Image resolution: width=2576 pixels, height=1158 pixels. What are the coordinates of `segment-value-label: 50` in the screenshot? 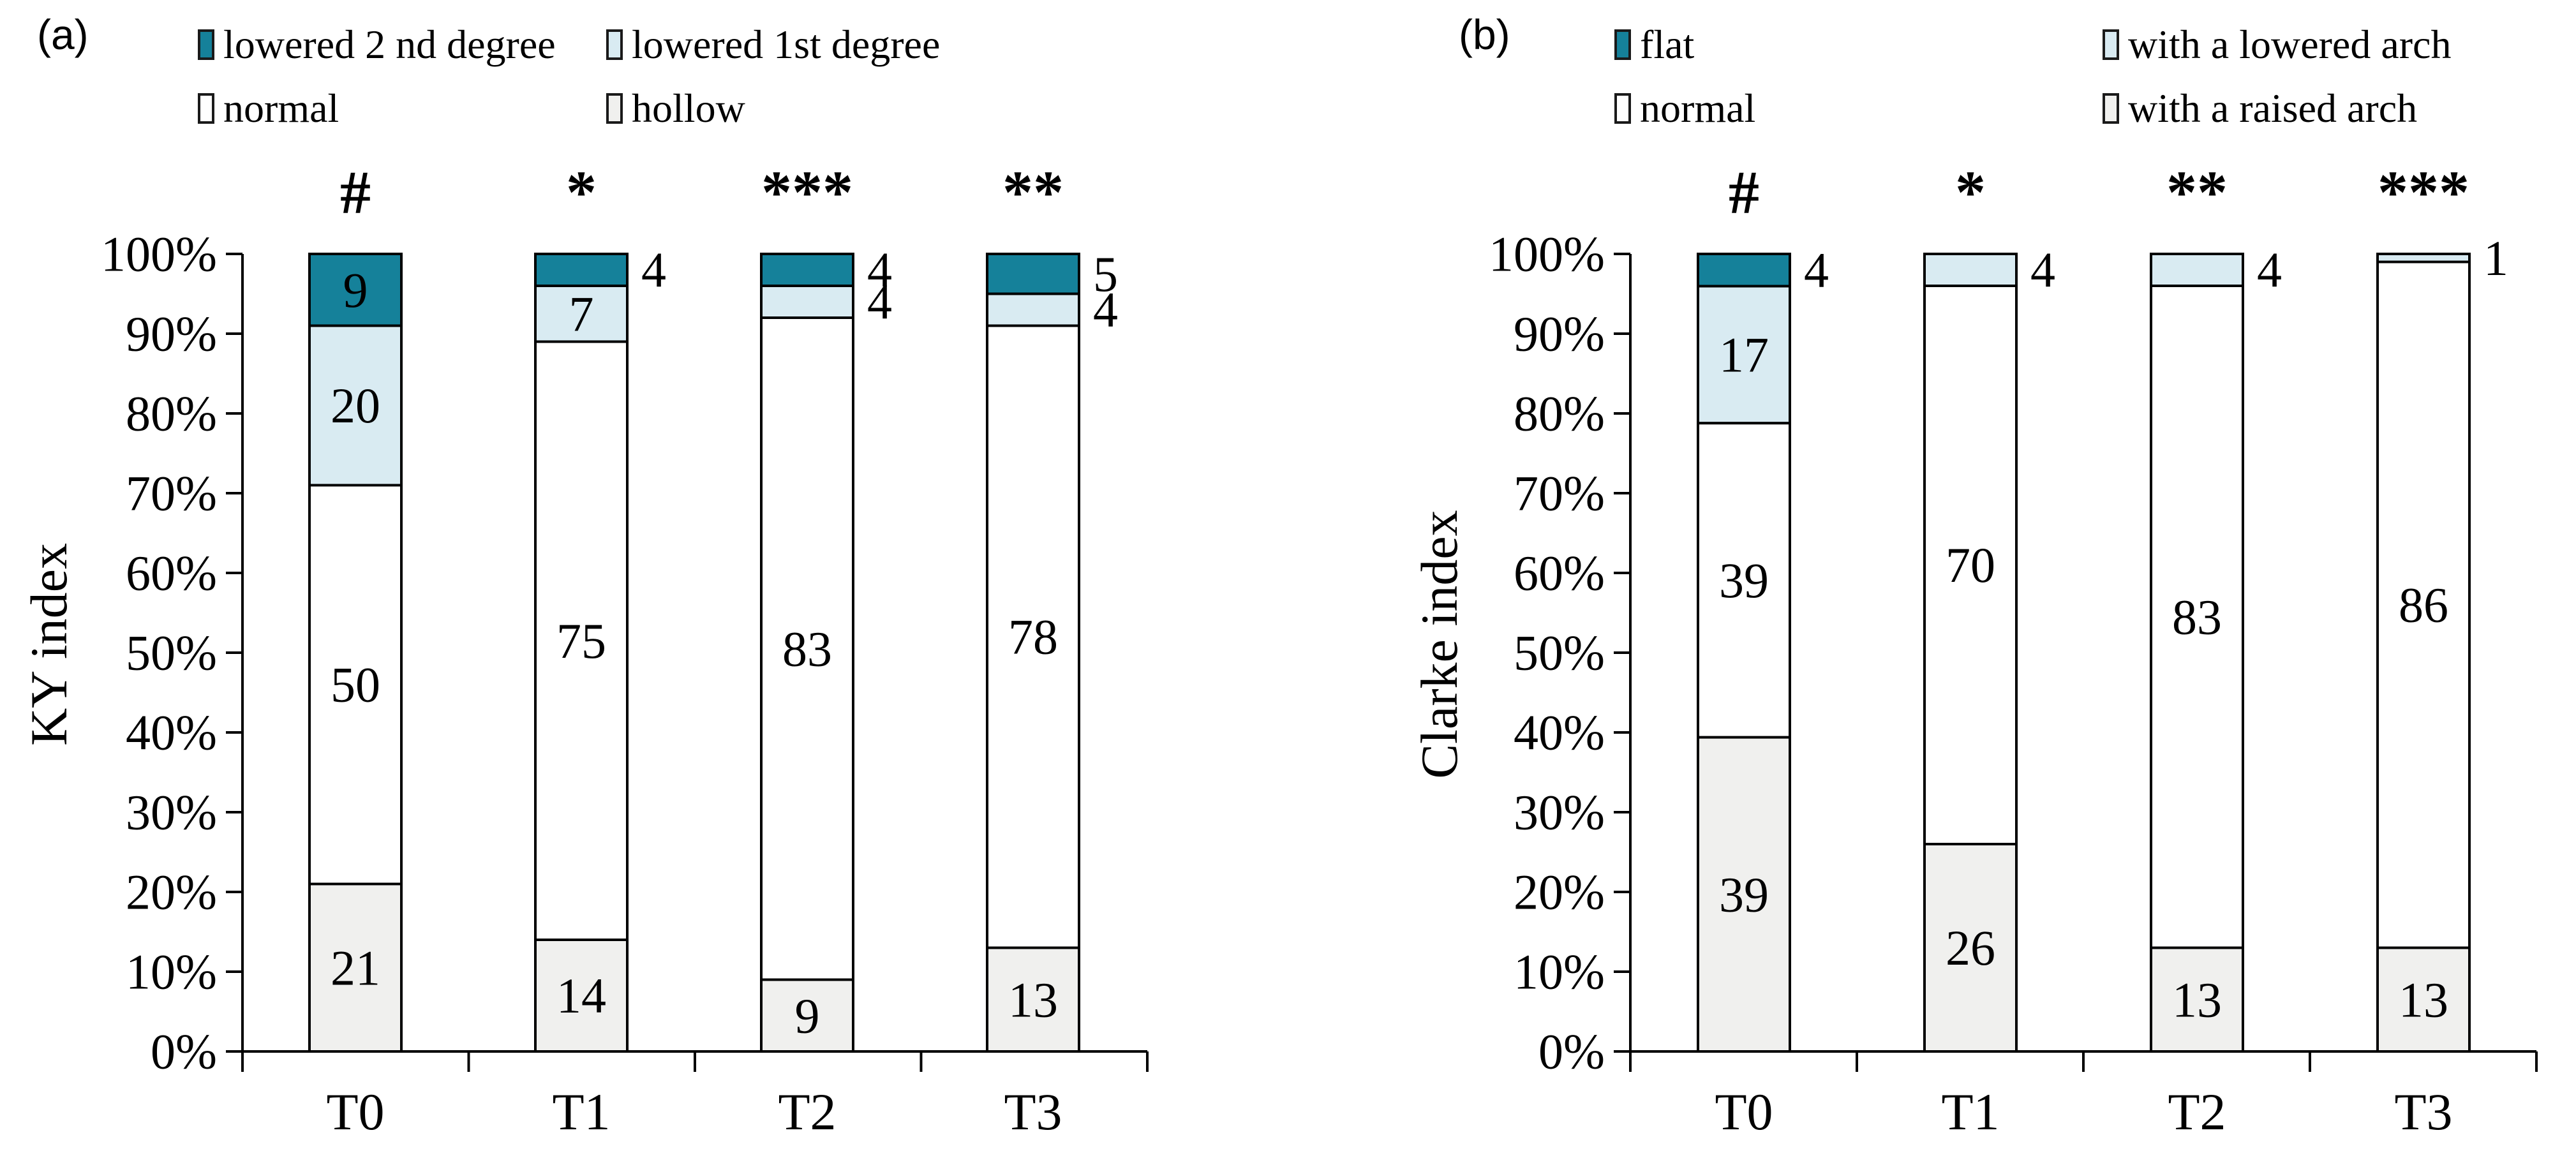 It's located at (355, 685).